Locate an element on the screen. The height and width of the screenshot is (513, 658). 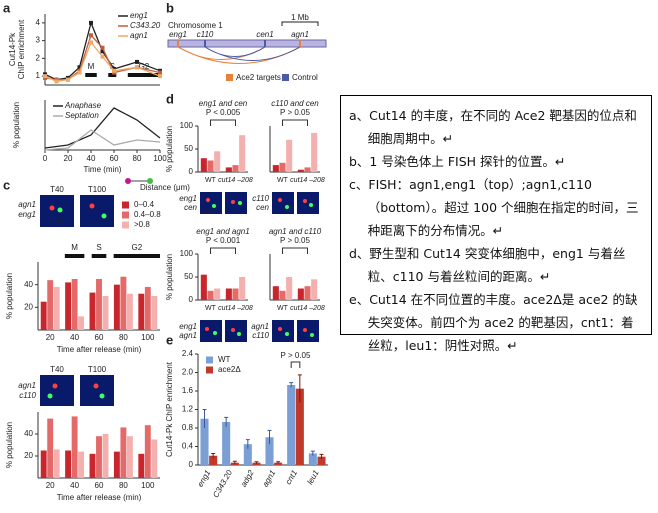
scale-text: 1 μm is located at coordinates (56, 223).